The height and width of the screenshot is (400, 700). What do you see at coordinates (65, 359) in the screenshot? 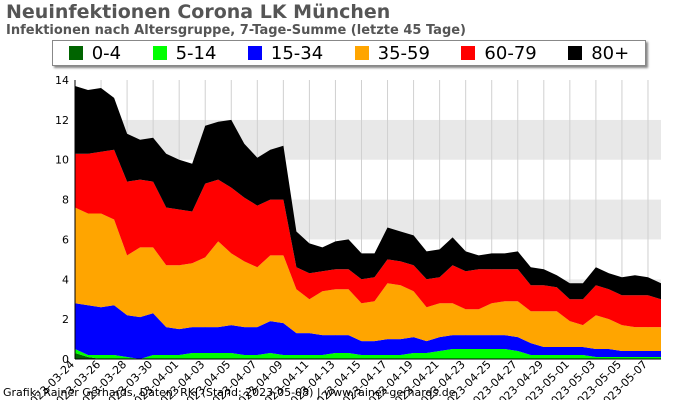
I see `y-tick-label: 0` at bounding box center [65, 359].